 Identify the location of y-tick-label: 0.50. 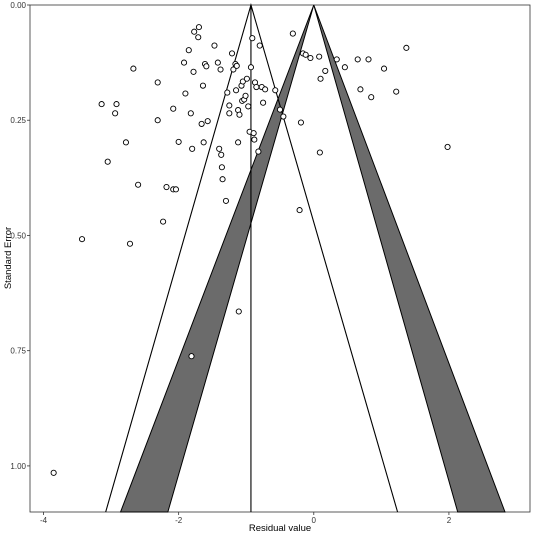
(18, 235).